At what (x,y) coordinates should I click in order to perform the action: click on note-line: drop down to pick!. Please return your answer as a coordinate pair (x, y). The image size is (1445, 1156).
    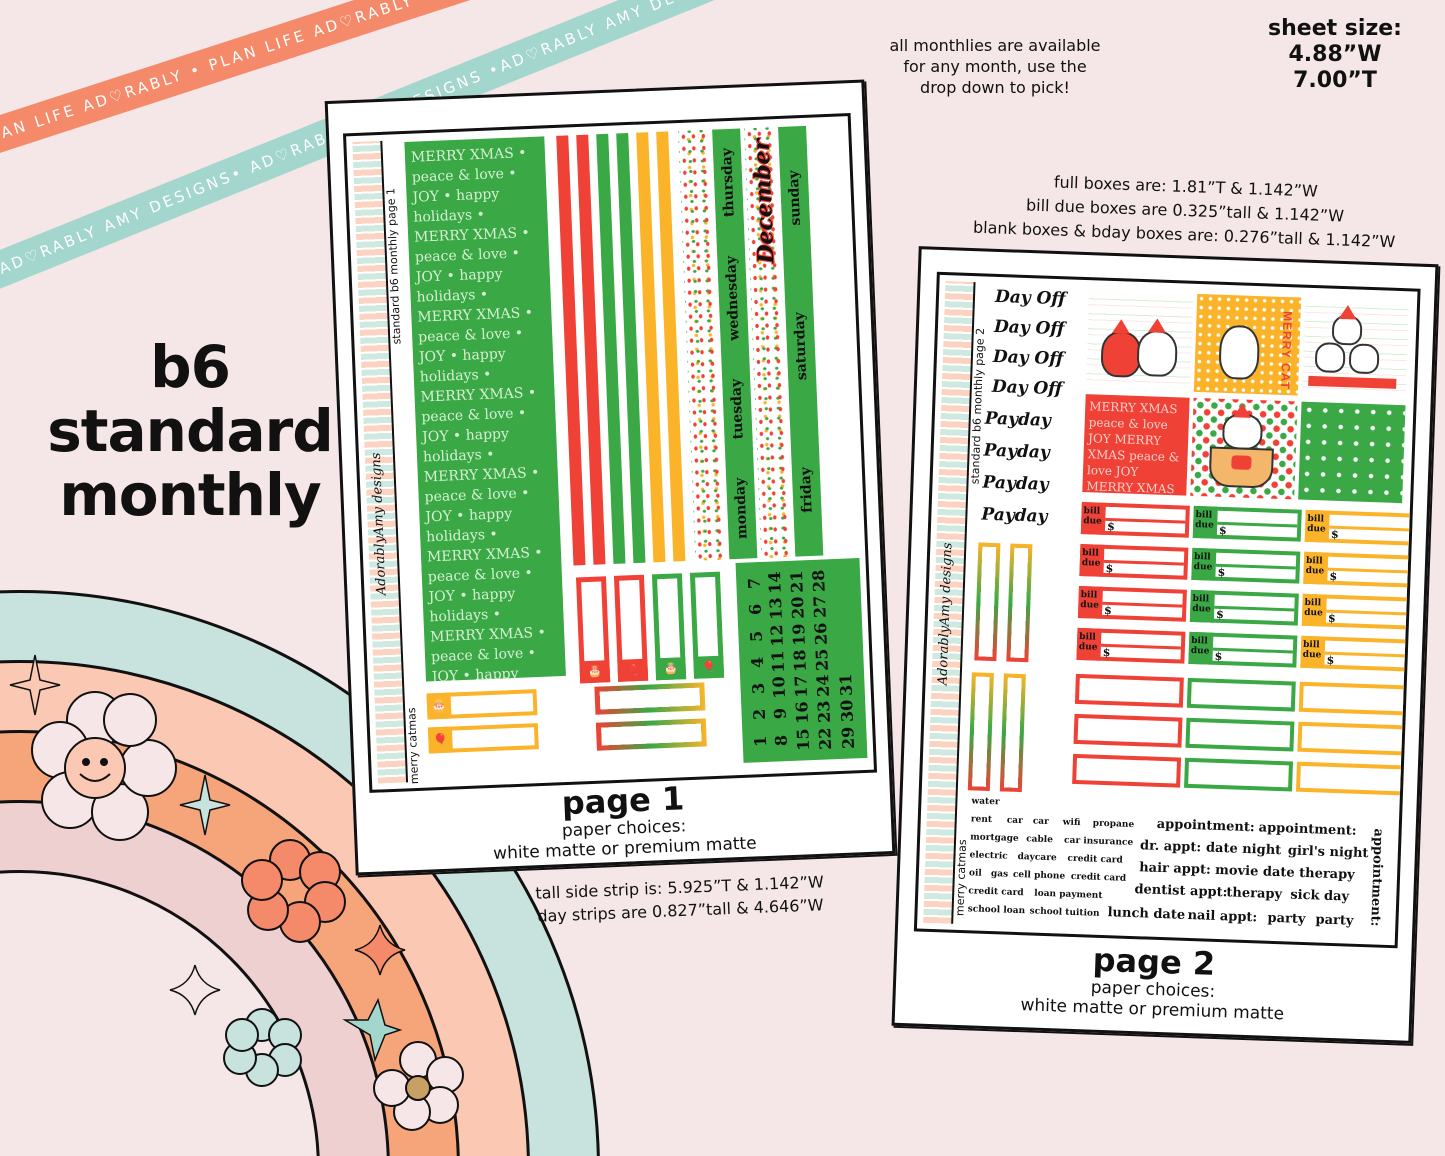
    Looking at the image, I should click on (995, 87).